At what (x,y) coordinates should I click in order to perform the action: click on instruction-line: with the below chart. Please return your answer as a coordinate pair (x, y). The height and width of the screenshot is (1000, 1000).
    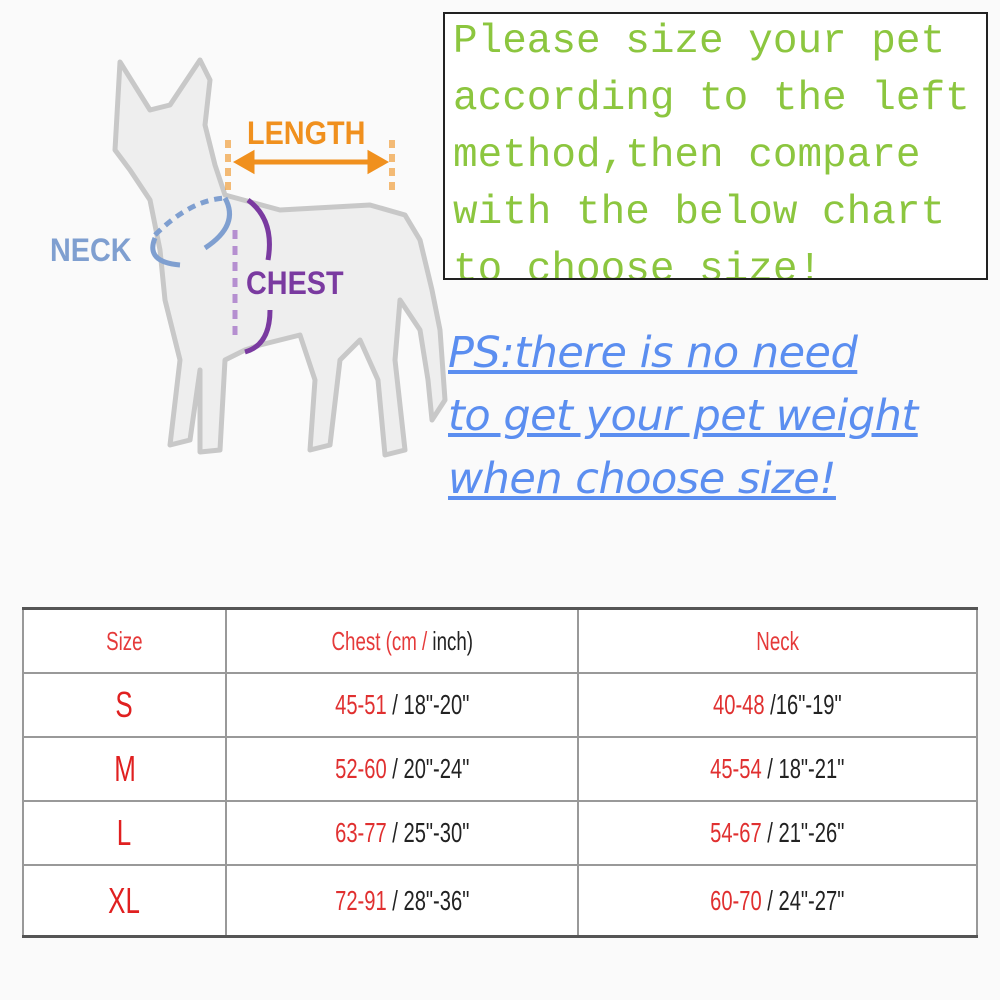
    Looking at the image, I should click on (699, 213).